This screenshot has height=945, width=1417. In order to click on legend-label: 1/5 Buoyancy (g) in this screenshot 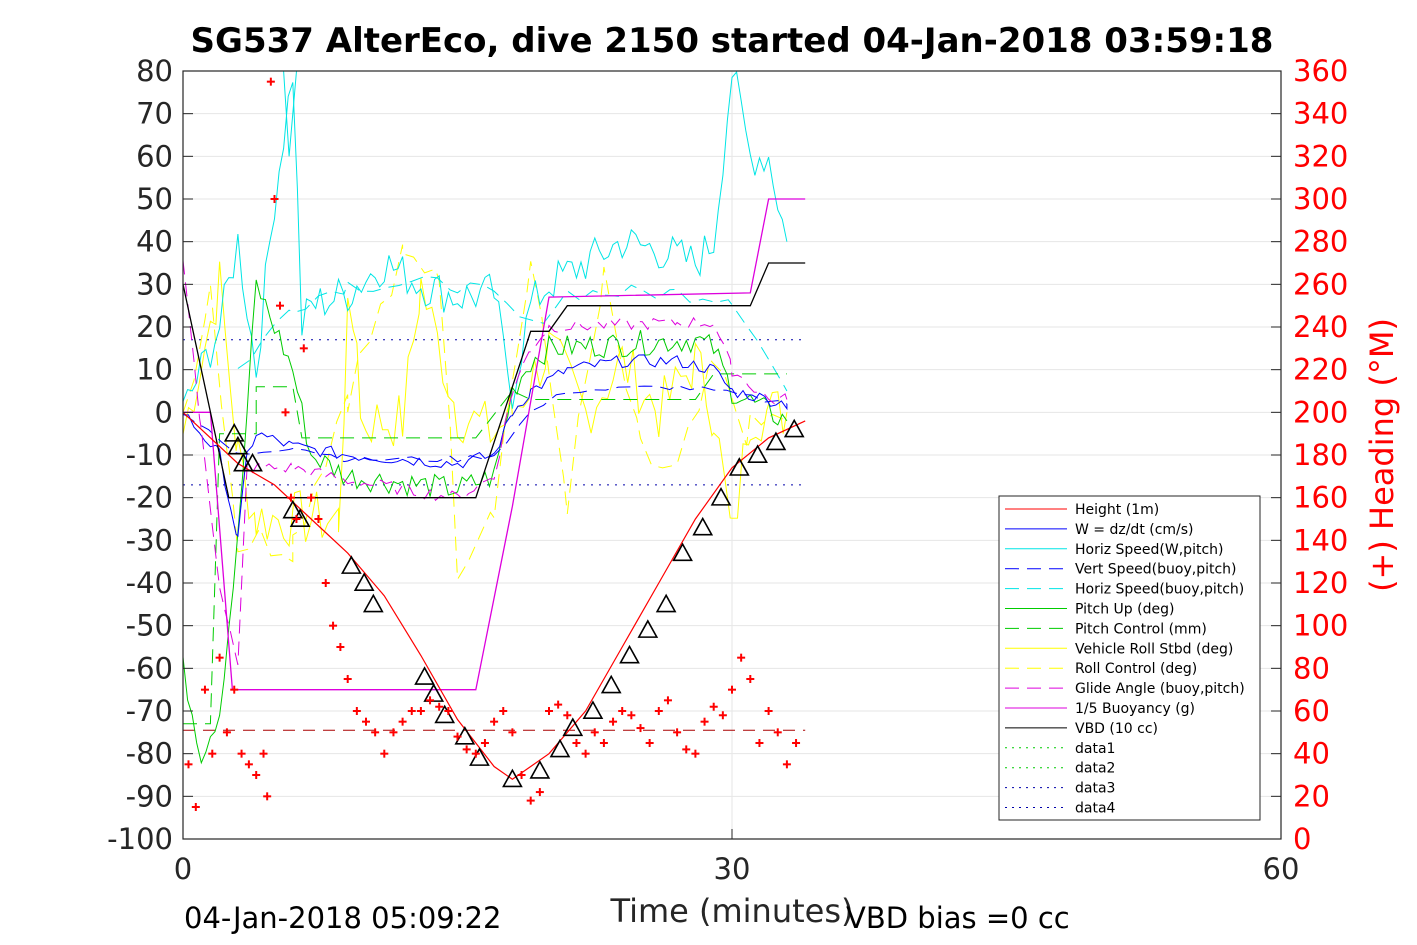, I will do `click(1135, 709)`.